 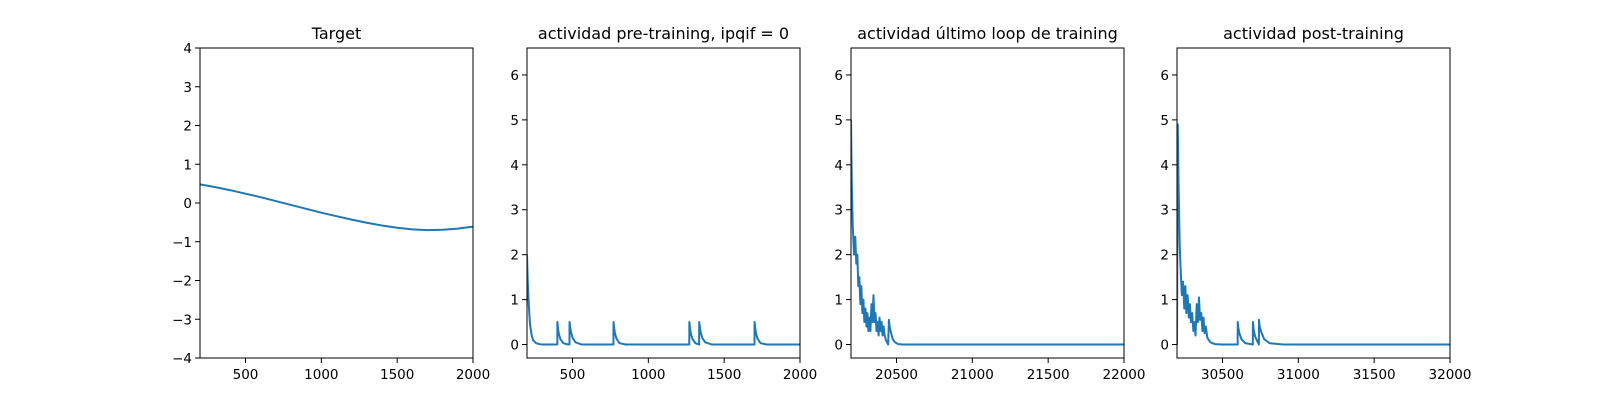 I want to click on x-tick-label: 32000, so click(x=1450, y=375).